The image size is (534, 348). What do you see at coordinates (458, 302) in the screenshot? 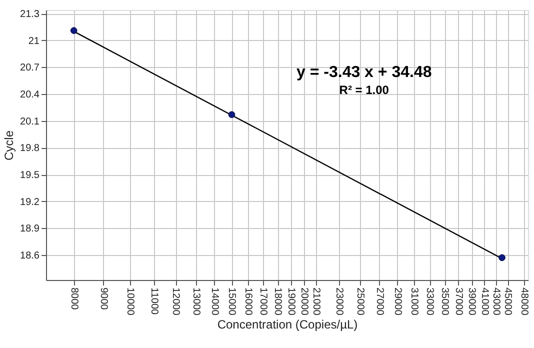
I see `x-tick-label: 37000` at bounding box center [458, 302].